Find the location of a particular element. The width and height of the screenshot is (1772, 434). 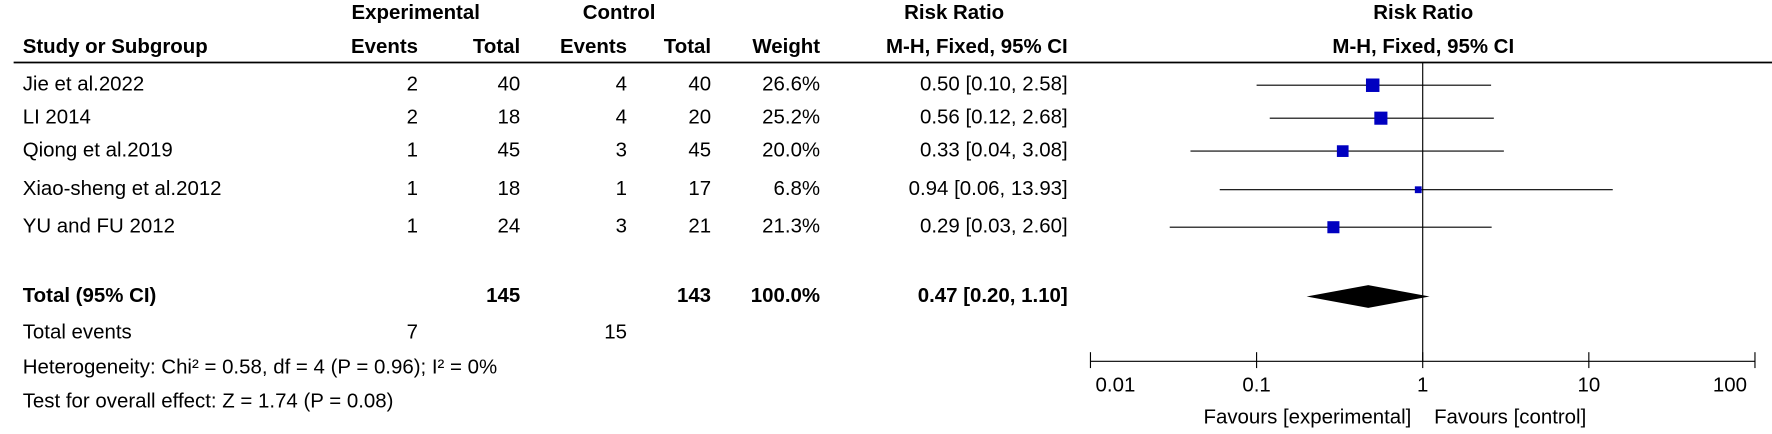

total-name: Total (95% CI) is located at coordinates (90, 295).